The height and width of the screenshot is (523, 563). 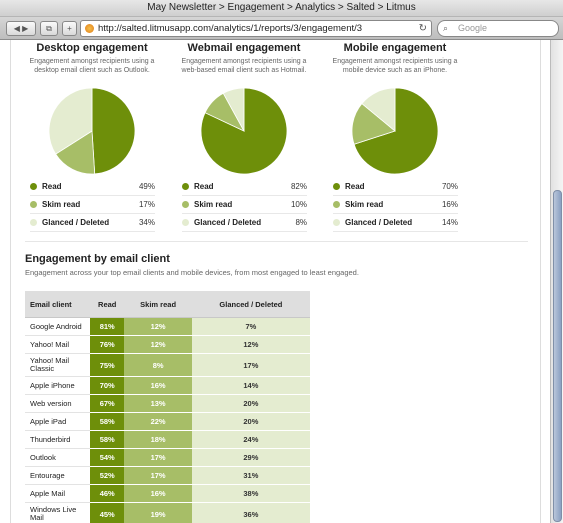 What do you see at coordinates (57, 365) in the screenshot?
I see `cell-client: Yahoo! Mail Classic` at bounding box center [57, 365].